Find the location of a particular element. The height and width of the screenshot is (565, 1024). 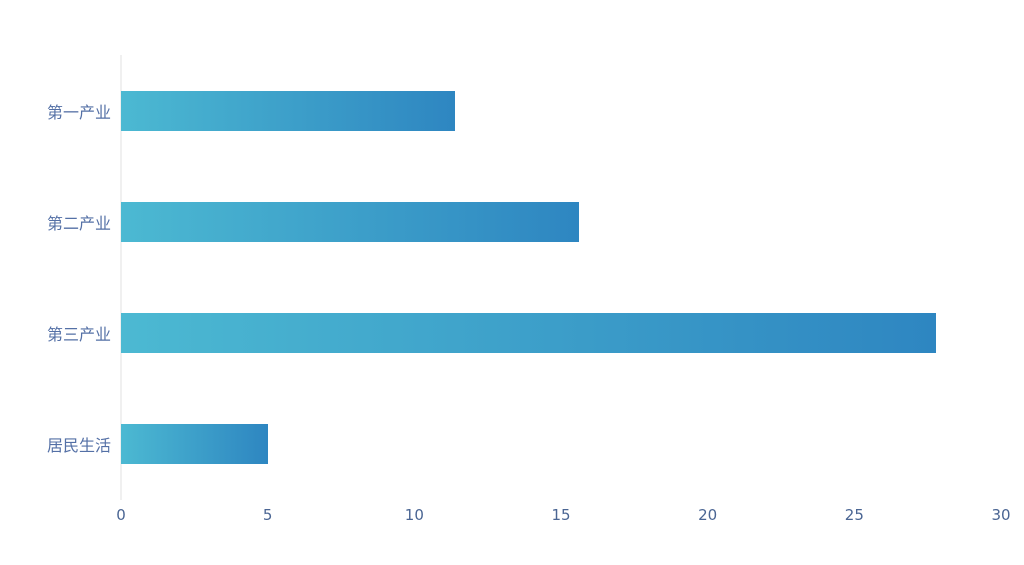

x-tick-label: 30 is located at coordinates (1001, 515).